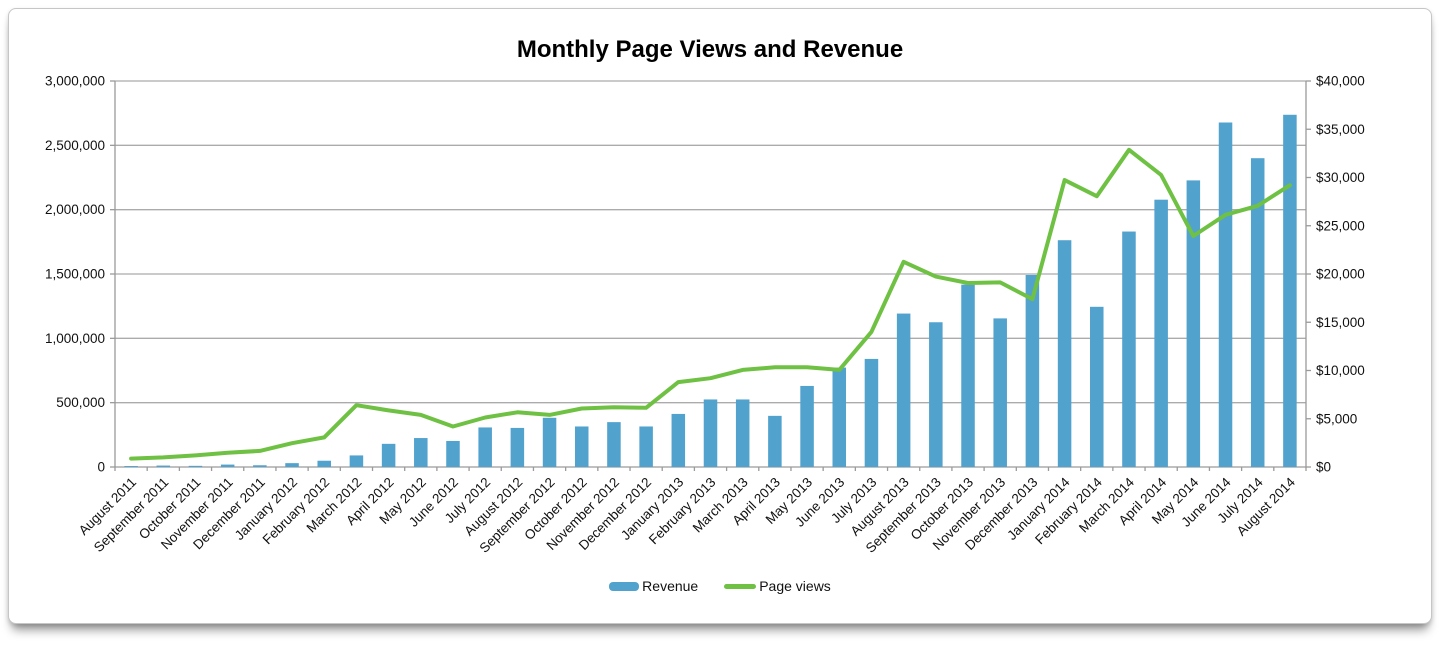 The image size is (1449, 659). What do you see at coordinates (80, 402) in the screenshot?
I see `left-tick-label: 500,000` at bounding box center [80, 402].